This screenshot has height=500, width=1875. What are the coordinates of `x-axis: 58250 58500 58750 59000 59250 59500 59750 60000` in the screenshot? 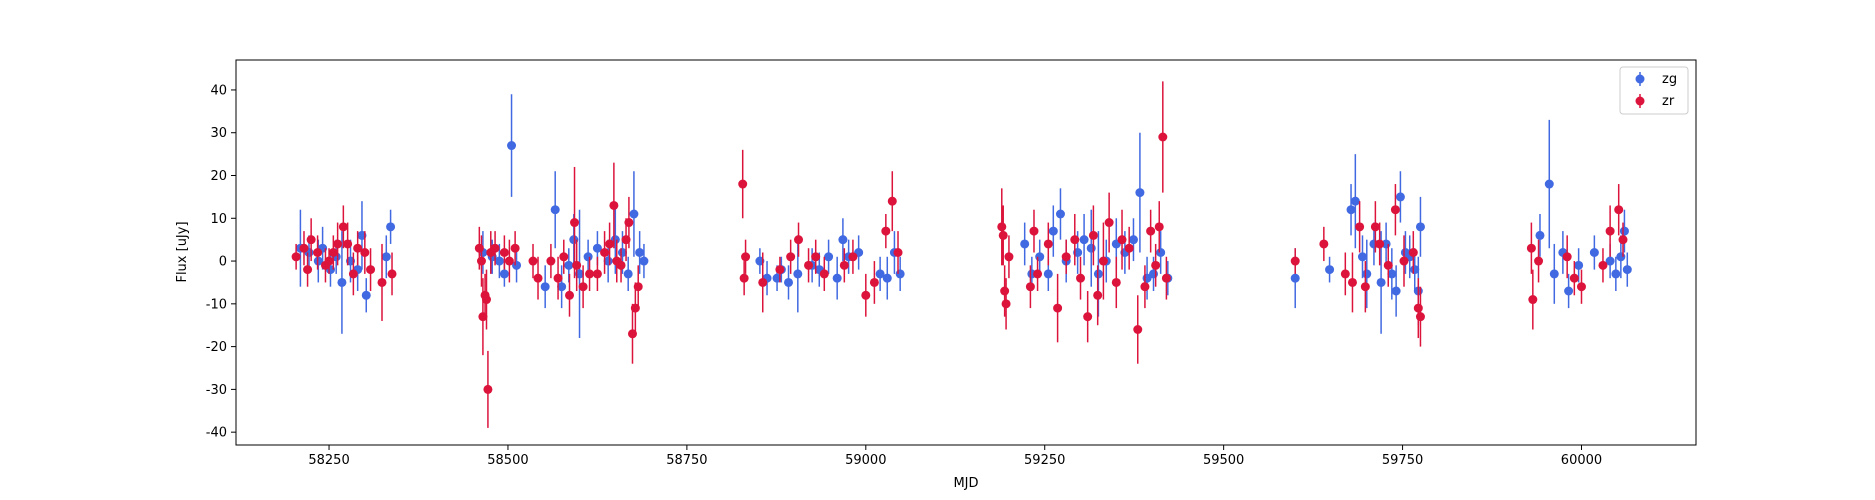 It's located at (955, 456).